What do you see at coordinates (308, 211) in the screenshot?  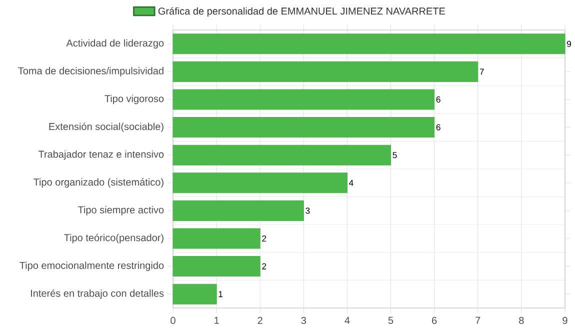 I see `data-label: 3` at bounding box center [308, 211].